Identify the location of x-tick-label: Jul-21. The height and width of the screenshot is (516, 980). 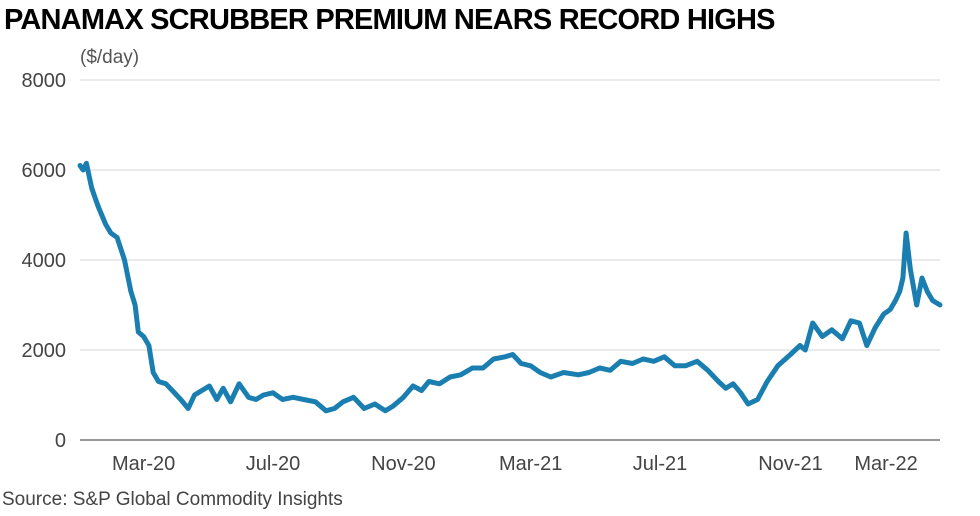
(660, 464).